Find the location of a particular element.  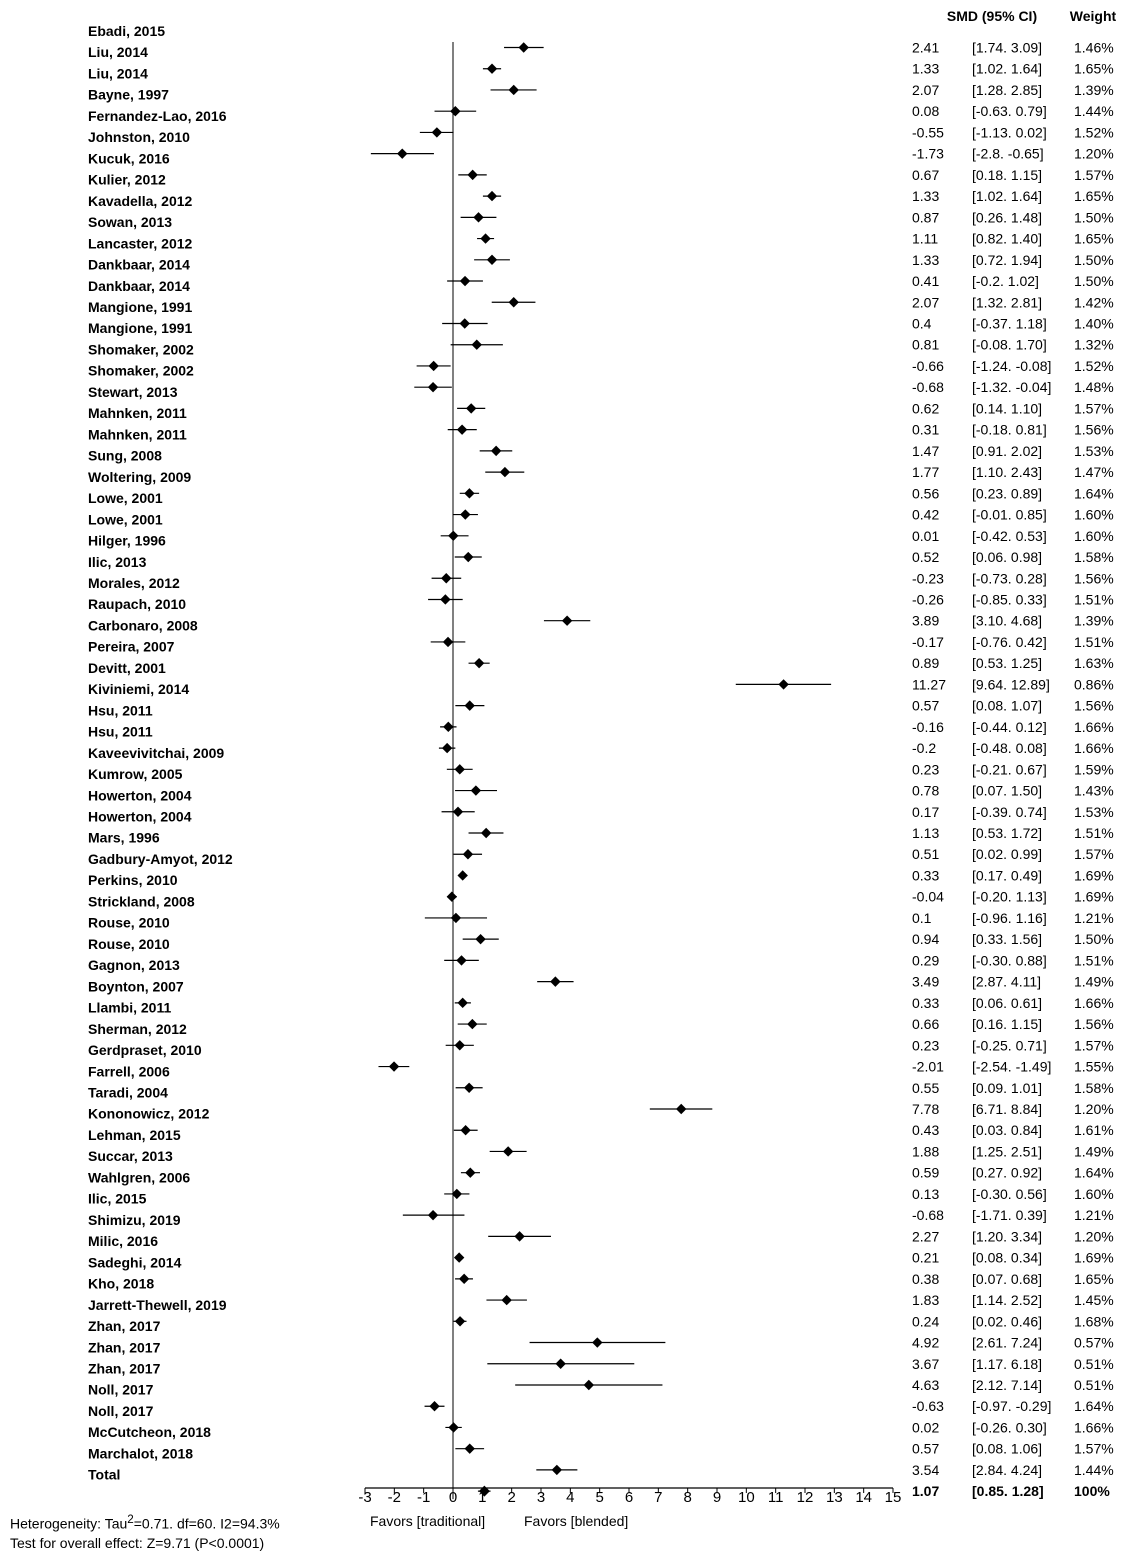

ci-value: [-0.20. 1.13] is located at coordinates (1009, 897).